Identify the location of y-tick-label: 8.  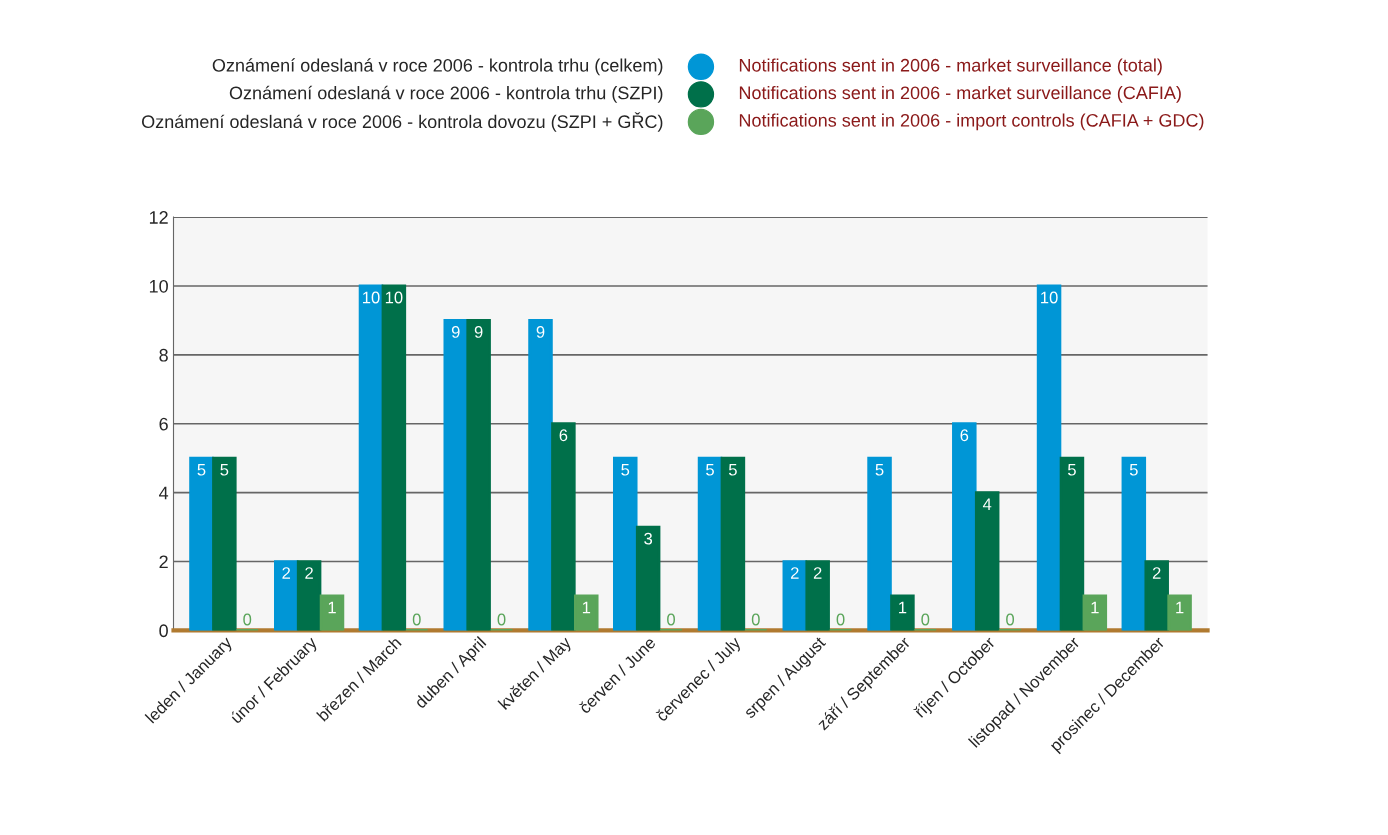
(163, 355).